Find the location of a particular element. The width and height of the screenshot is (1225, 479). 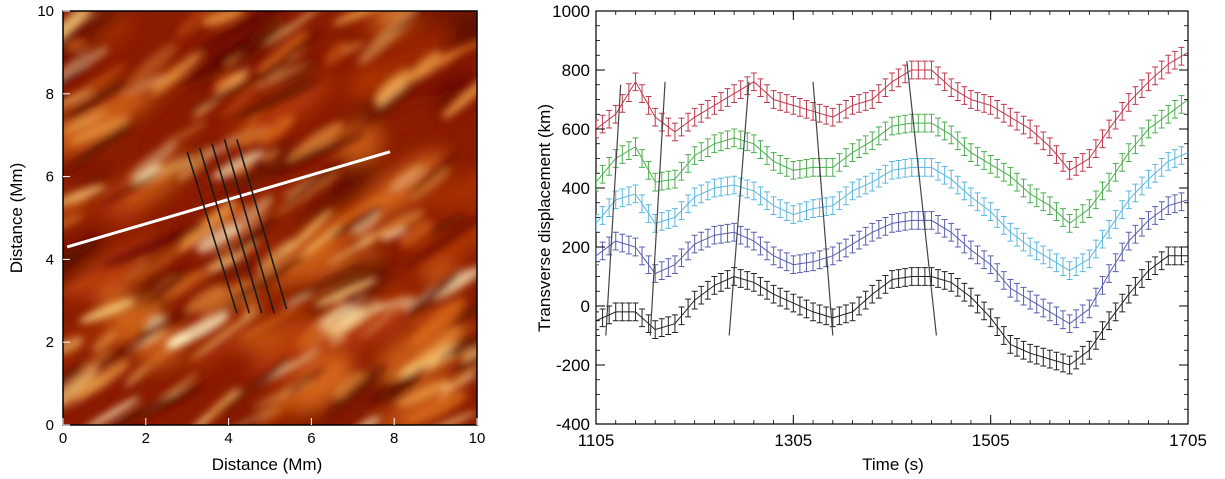

plot-x-axis-label: Time (s) is located at coordinates (893, 464).